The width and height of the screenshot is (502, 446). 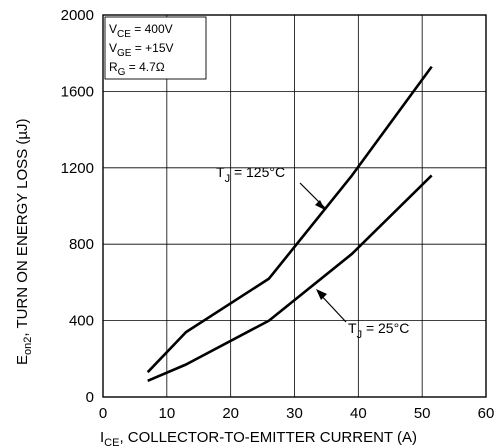 What do you see at coordinates (81, 244) in the screenshot?
I see `y-tick-label: 800` at bounding box center [81, 244].